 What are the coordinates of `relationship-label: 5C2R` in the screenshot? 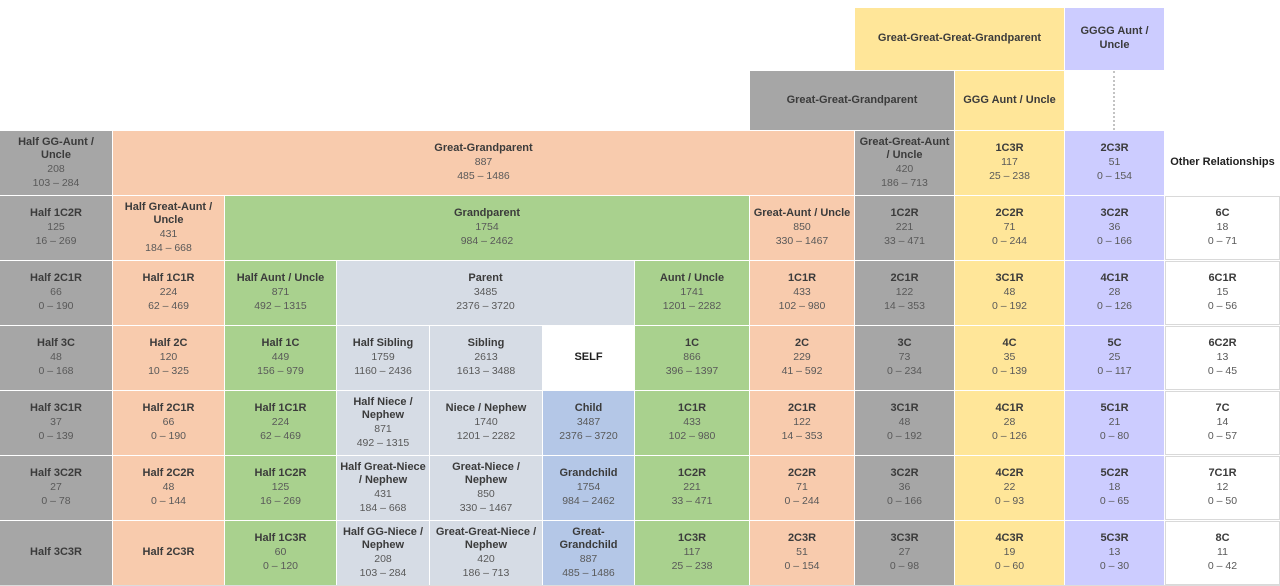 It's located at (1114, 473).